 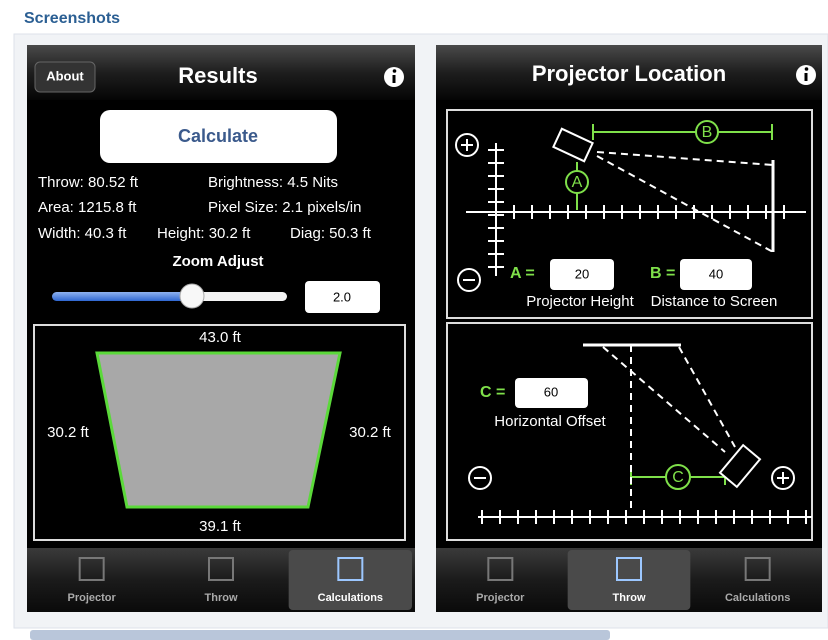 I want to click on height-diagram, so click(x=630, y=209).